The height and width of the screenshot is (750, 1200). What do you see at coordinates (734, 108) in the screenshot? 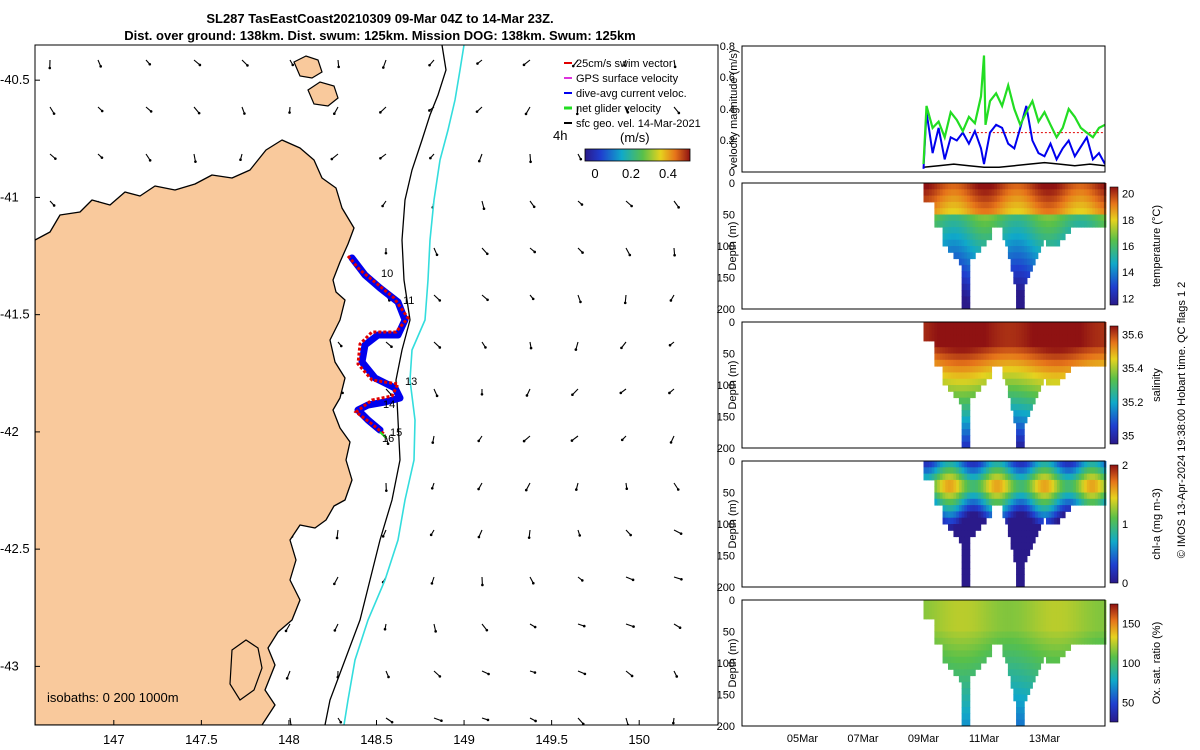
I see `velocity-ylabel: velocity magnitude (m/s)` at bounding box center [734, 108].